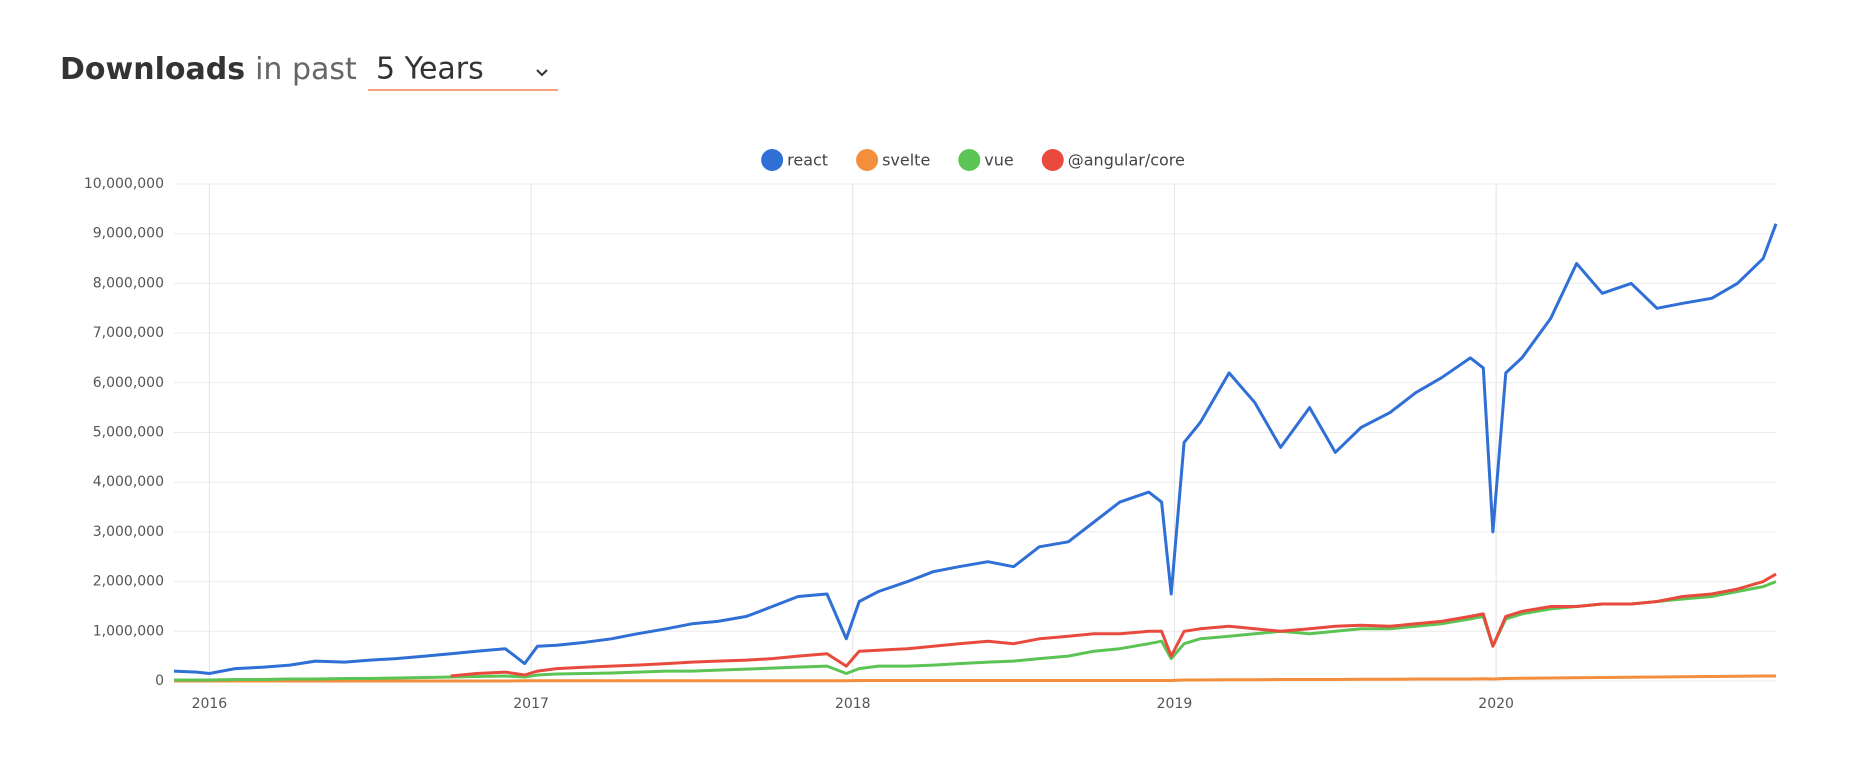 This screenshot has height=766, width=1874. What do you see at coordinates (998, 160) in the screenshot?
I see `legend-label: vue` at bounding box center [998, 160].